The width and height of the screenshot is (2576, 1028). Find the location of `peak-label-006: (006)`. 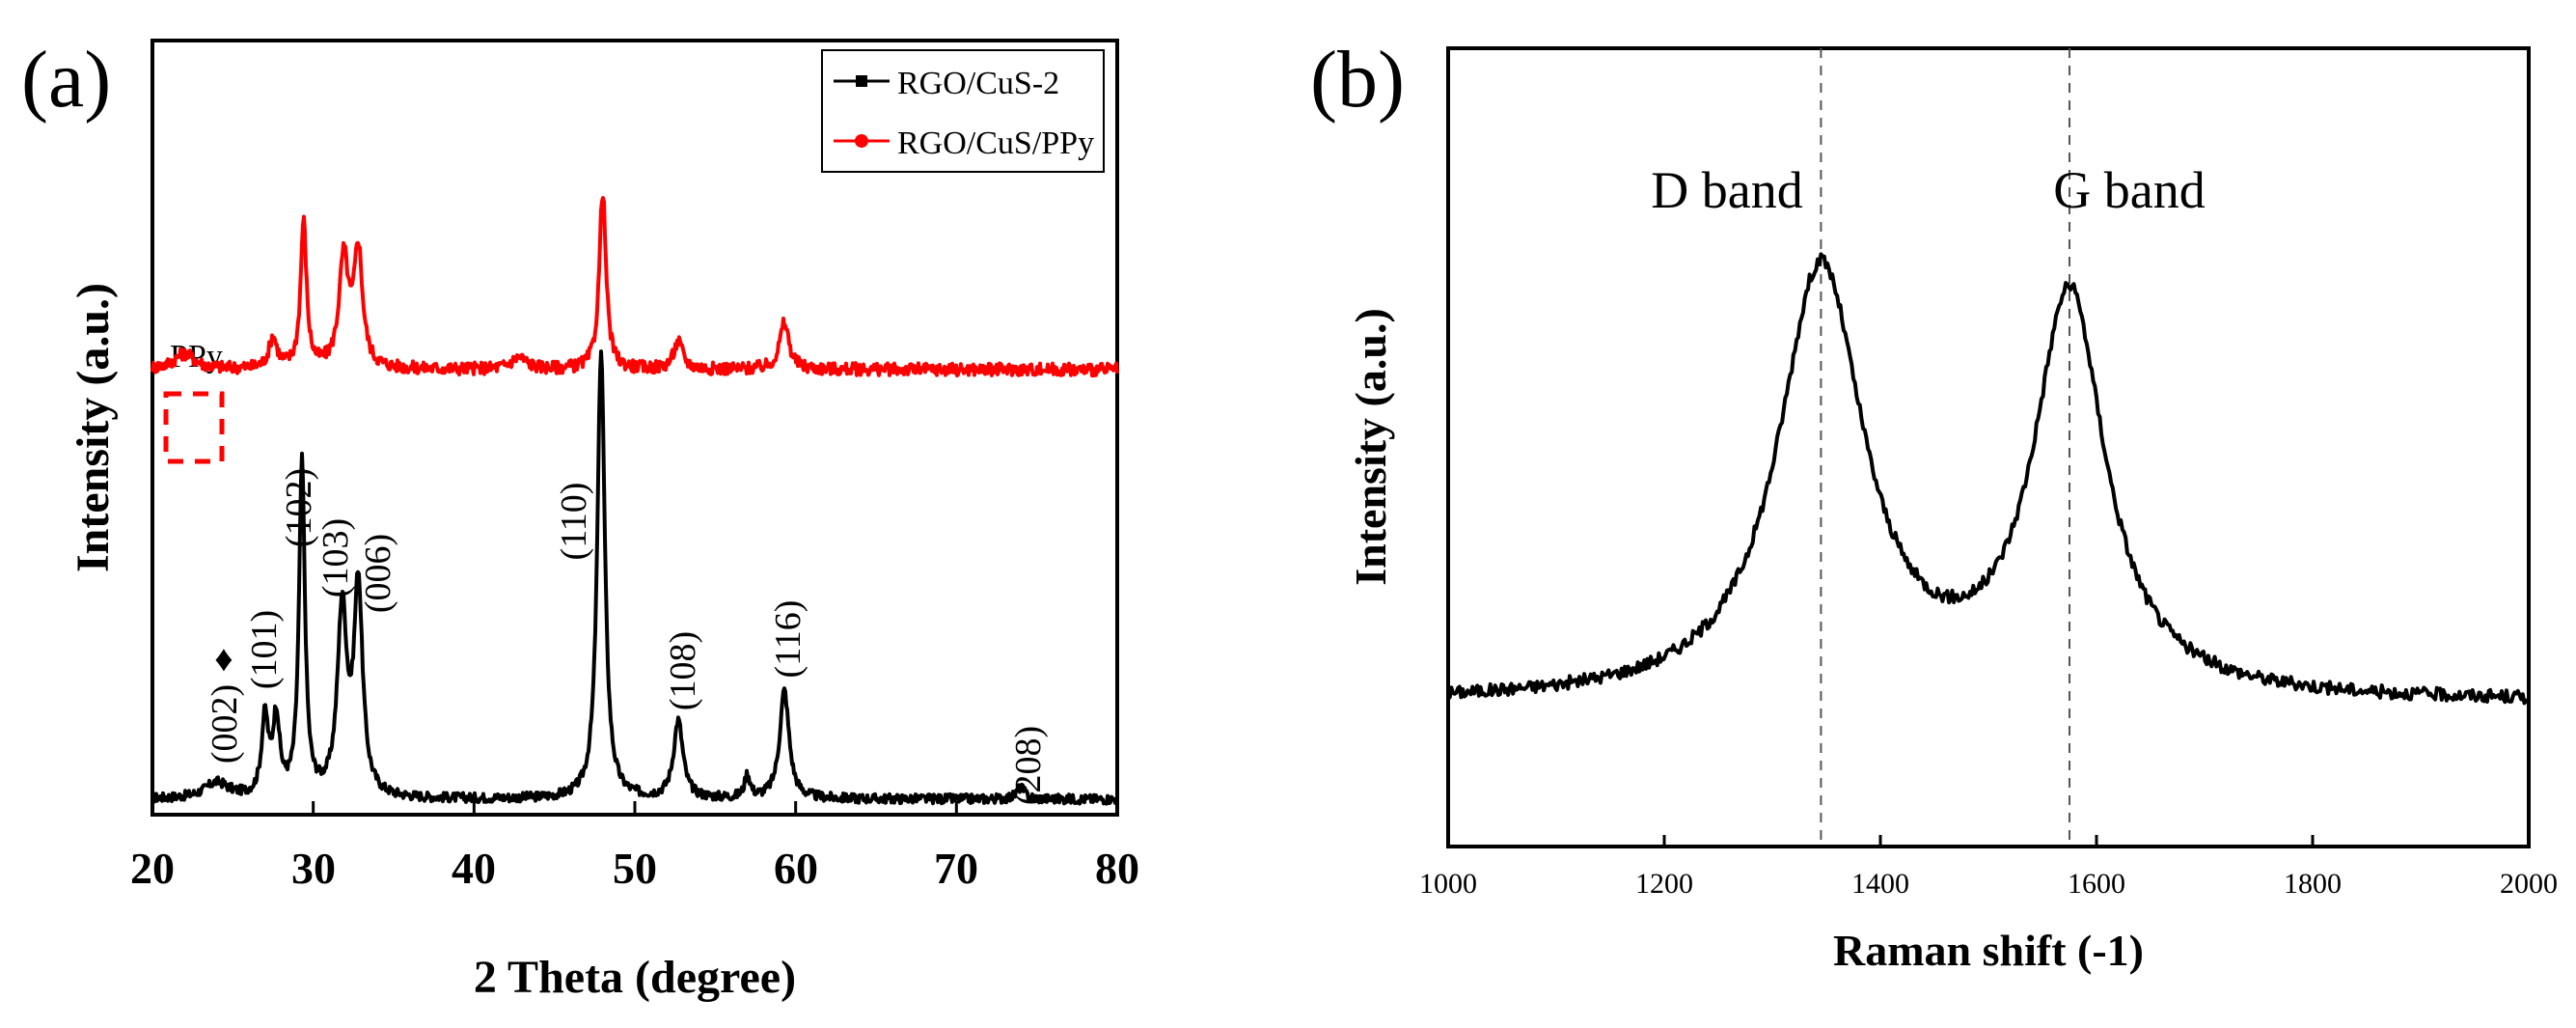

peak-label-006: (006) is located at coordinates (378, 573).